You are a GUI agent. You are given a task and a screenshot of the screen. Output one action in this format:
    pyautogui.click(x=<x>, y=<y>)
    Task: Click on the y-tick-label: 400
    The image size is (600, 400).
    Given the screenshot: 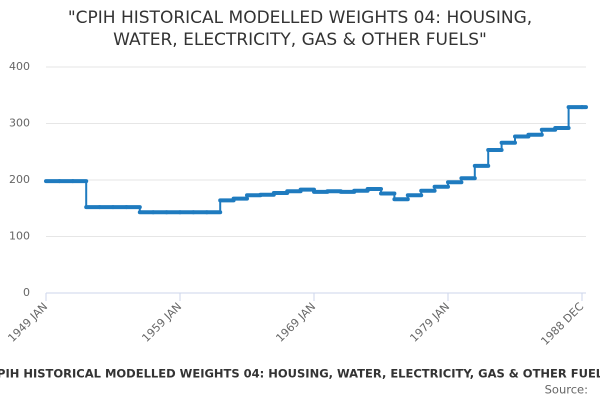 What is the action you would take?
    pyautogui.click(x=19, y=66)
    